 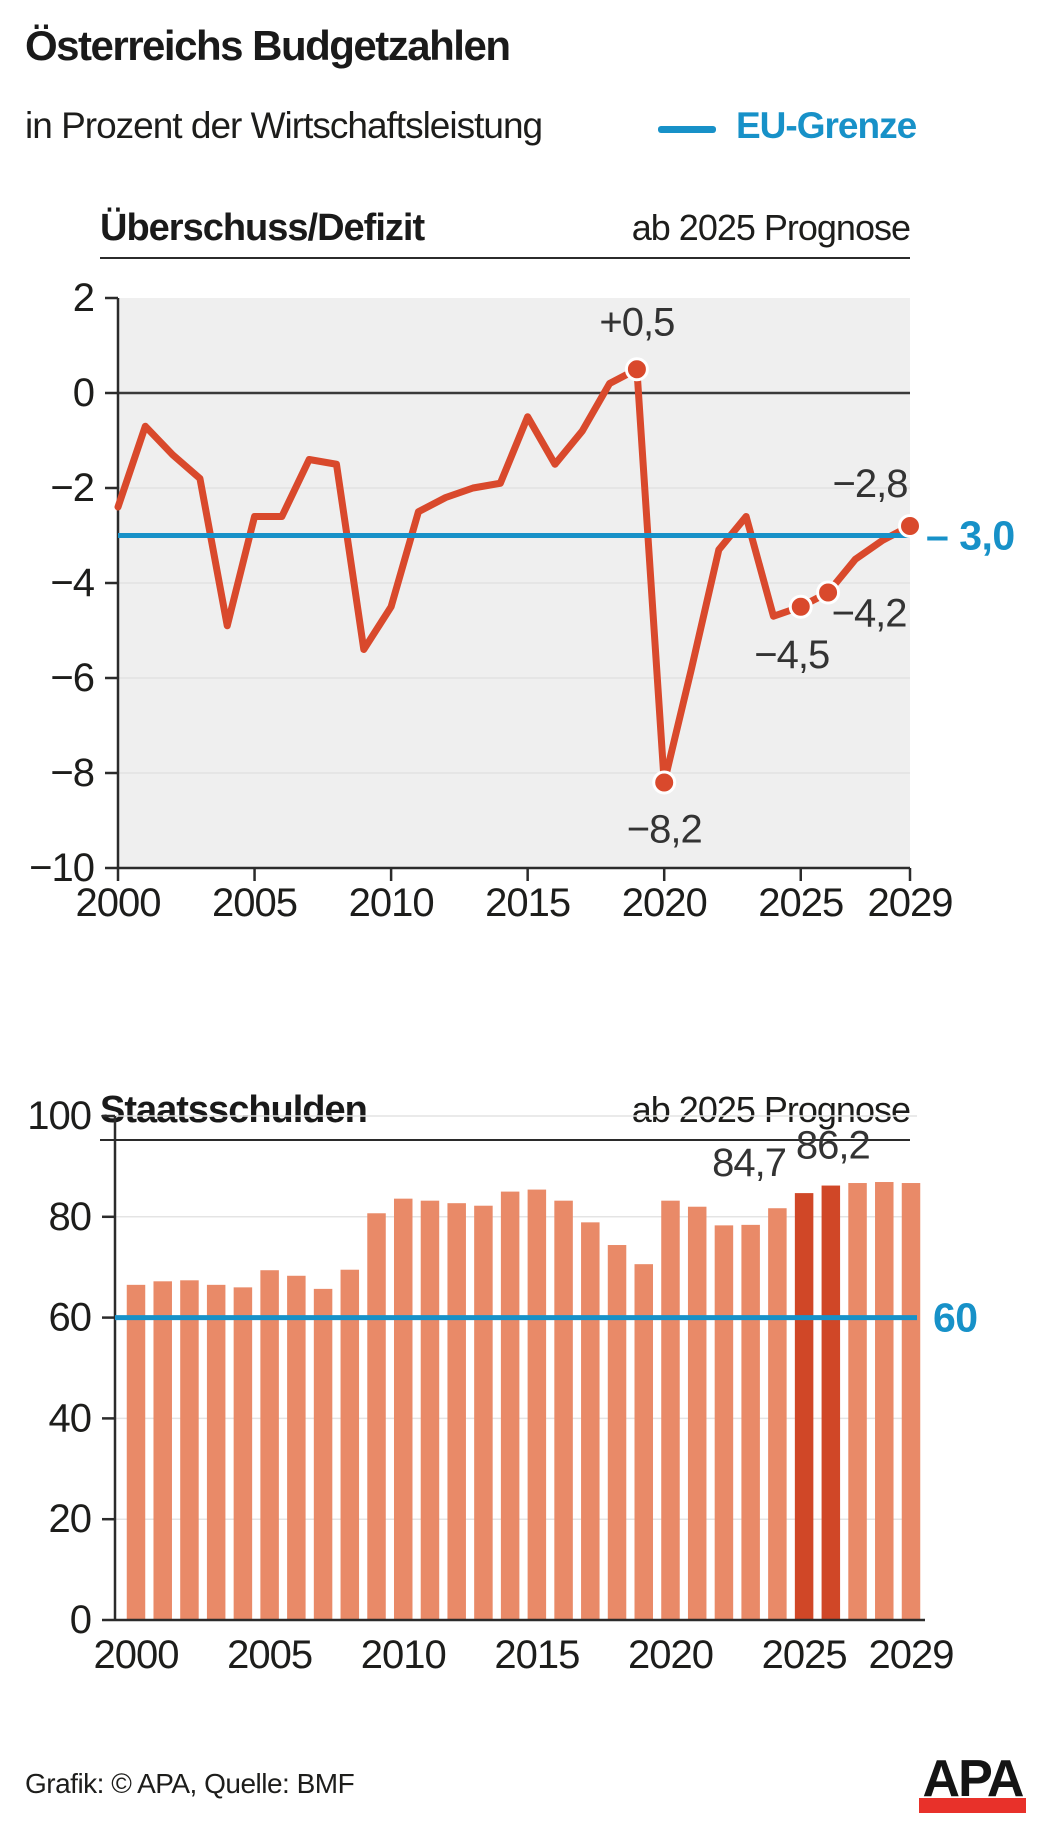 What do you see at coordinates (644, 1442) in the screenshot?
I see `debt-bar-2019` at bounding box center [644, 1442].